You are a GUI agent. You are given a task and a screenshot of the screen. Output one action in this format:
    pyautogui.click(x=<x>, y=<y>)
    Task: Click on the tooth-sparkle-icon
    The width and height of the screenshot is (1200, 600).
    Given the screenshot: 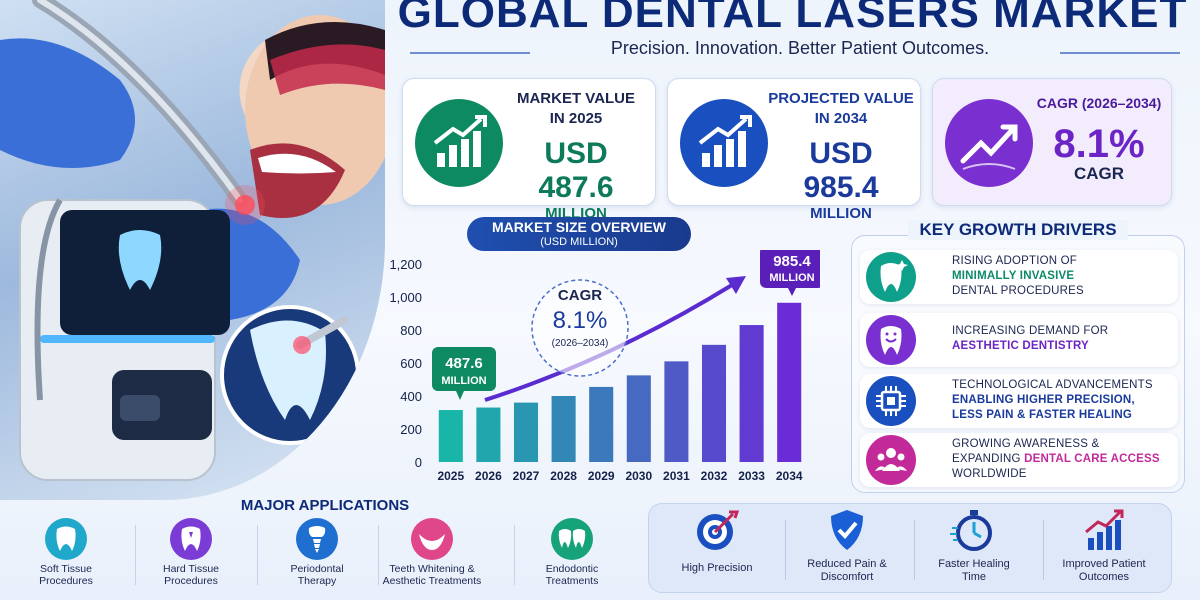 What is the action you would take?
    pyautogui.click(x=891, y=277)
    